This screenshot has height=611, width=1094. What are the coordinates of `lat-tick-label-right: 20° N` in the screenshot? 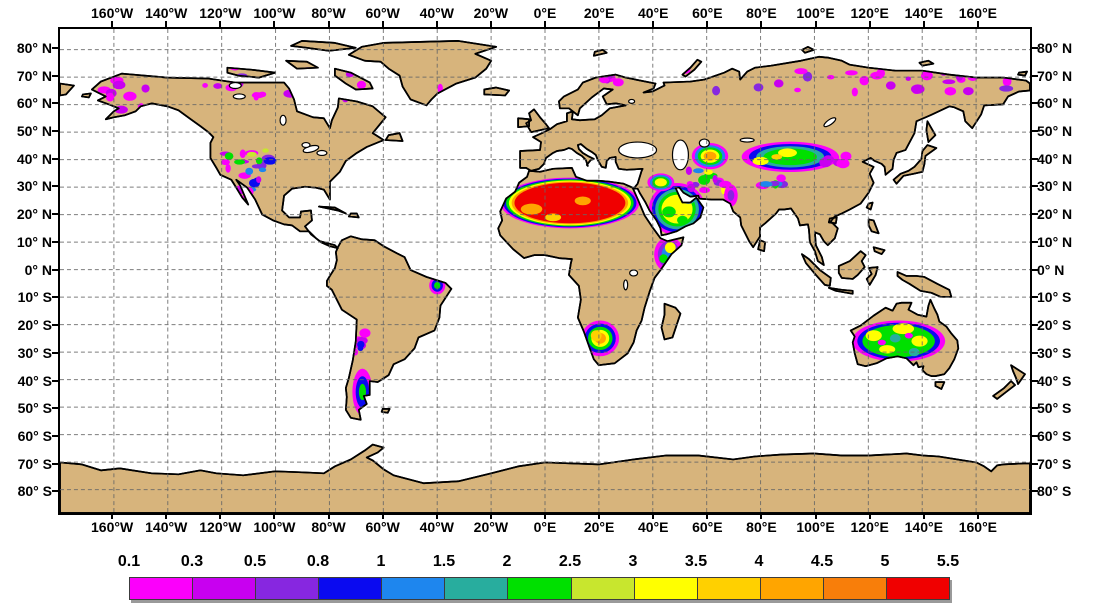 It's located at (1055, 214).